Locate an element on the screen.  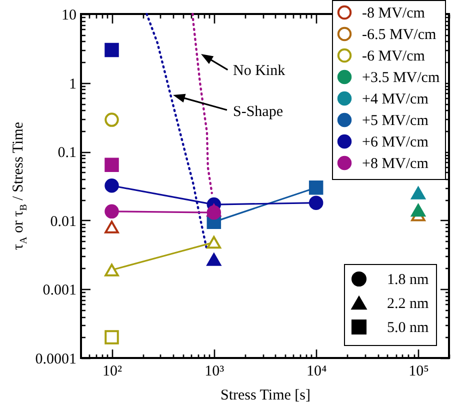
legend-label: +8 MV/cm is located at coordinates (395, 164).